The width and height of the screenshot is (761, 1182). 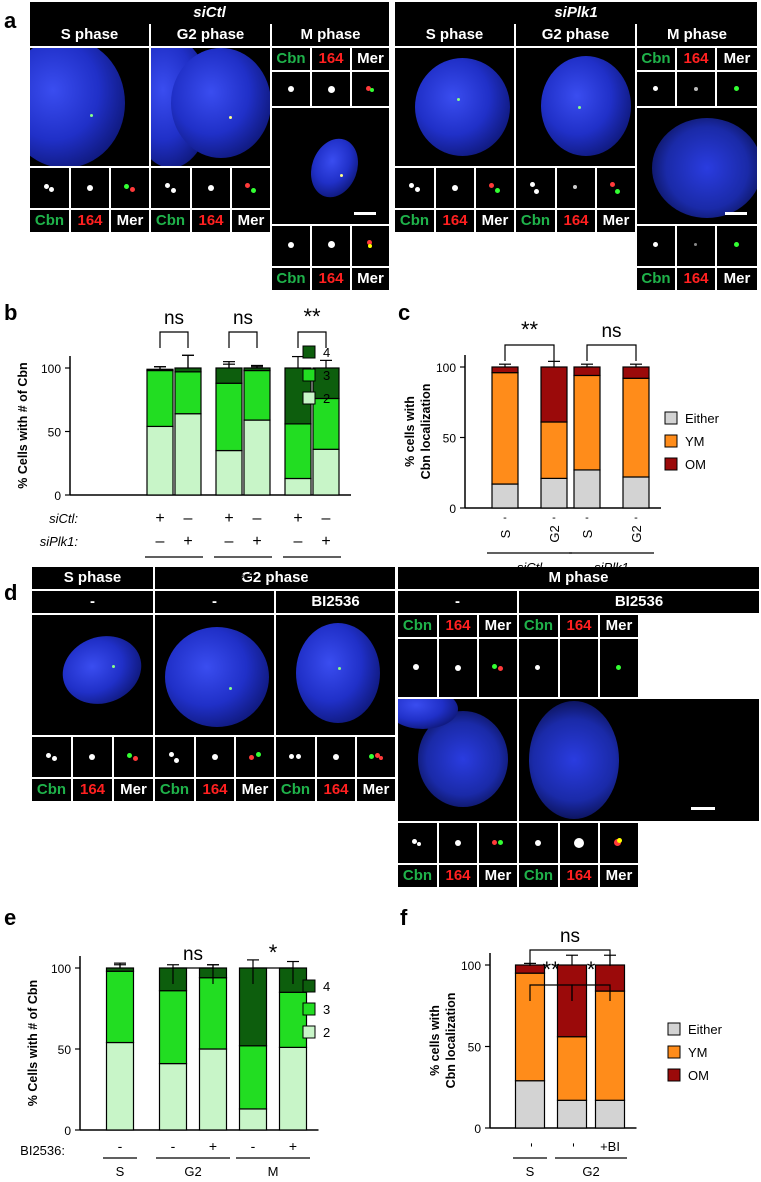 What do you see at coordinates (535, 221) in the screenshot?
I see `channel-label-cbn: Cbn` at bounding box center [535, 221].